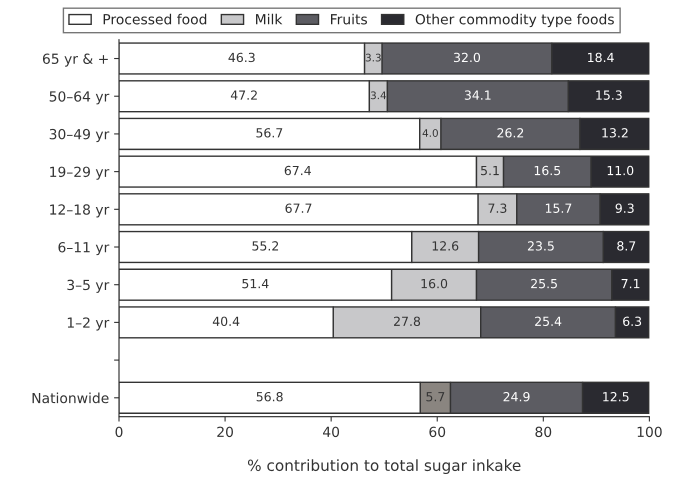 The height and width of the screenshot is (496, 680). I want to click on data-label: 16.5, so click(547, 171).